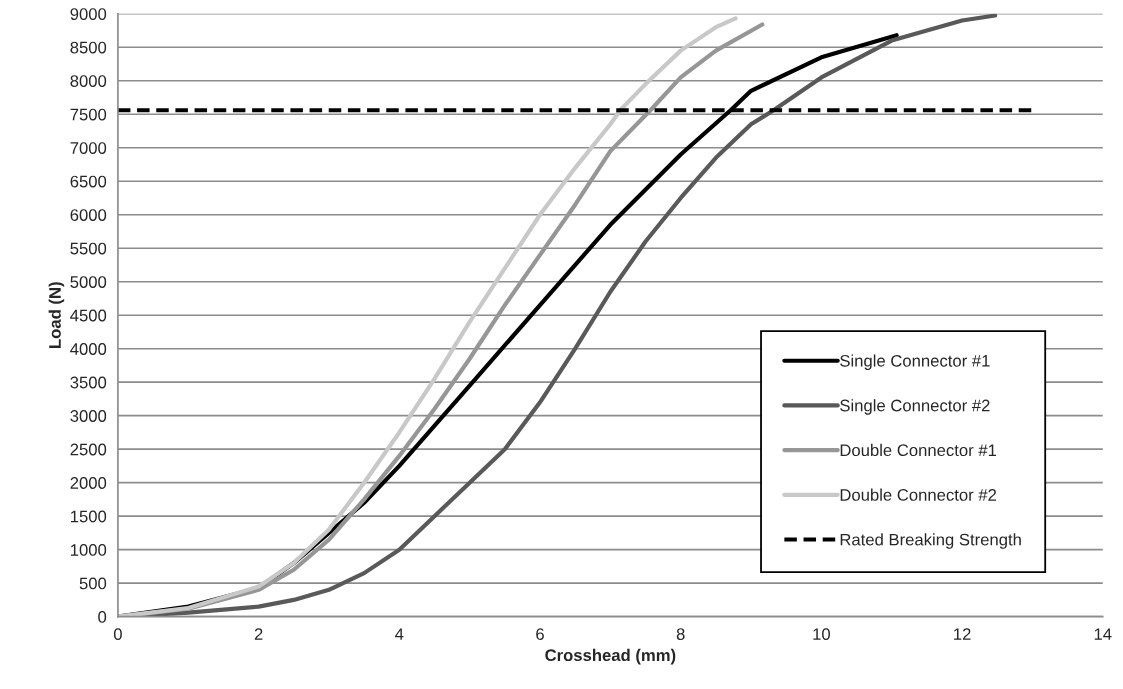 This screenshot has width=1123, height=689. What do you see at coordinates (56, 315) in the screenshot?
I see `y-axis-title: Load (N)` at bounding box center [56, 315].